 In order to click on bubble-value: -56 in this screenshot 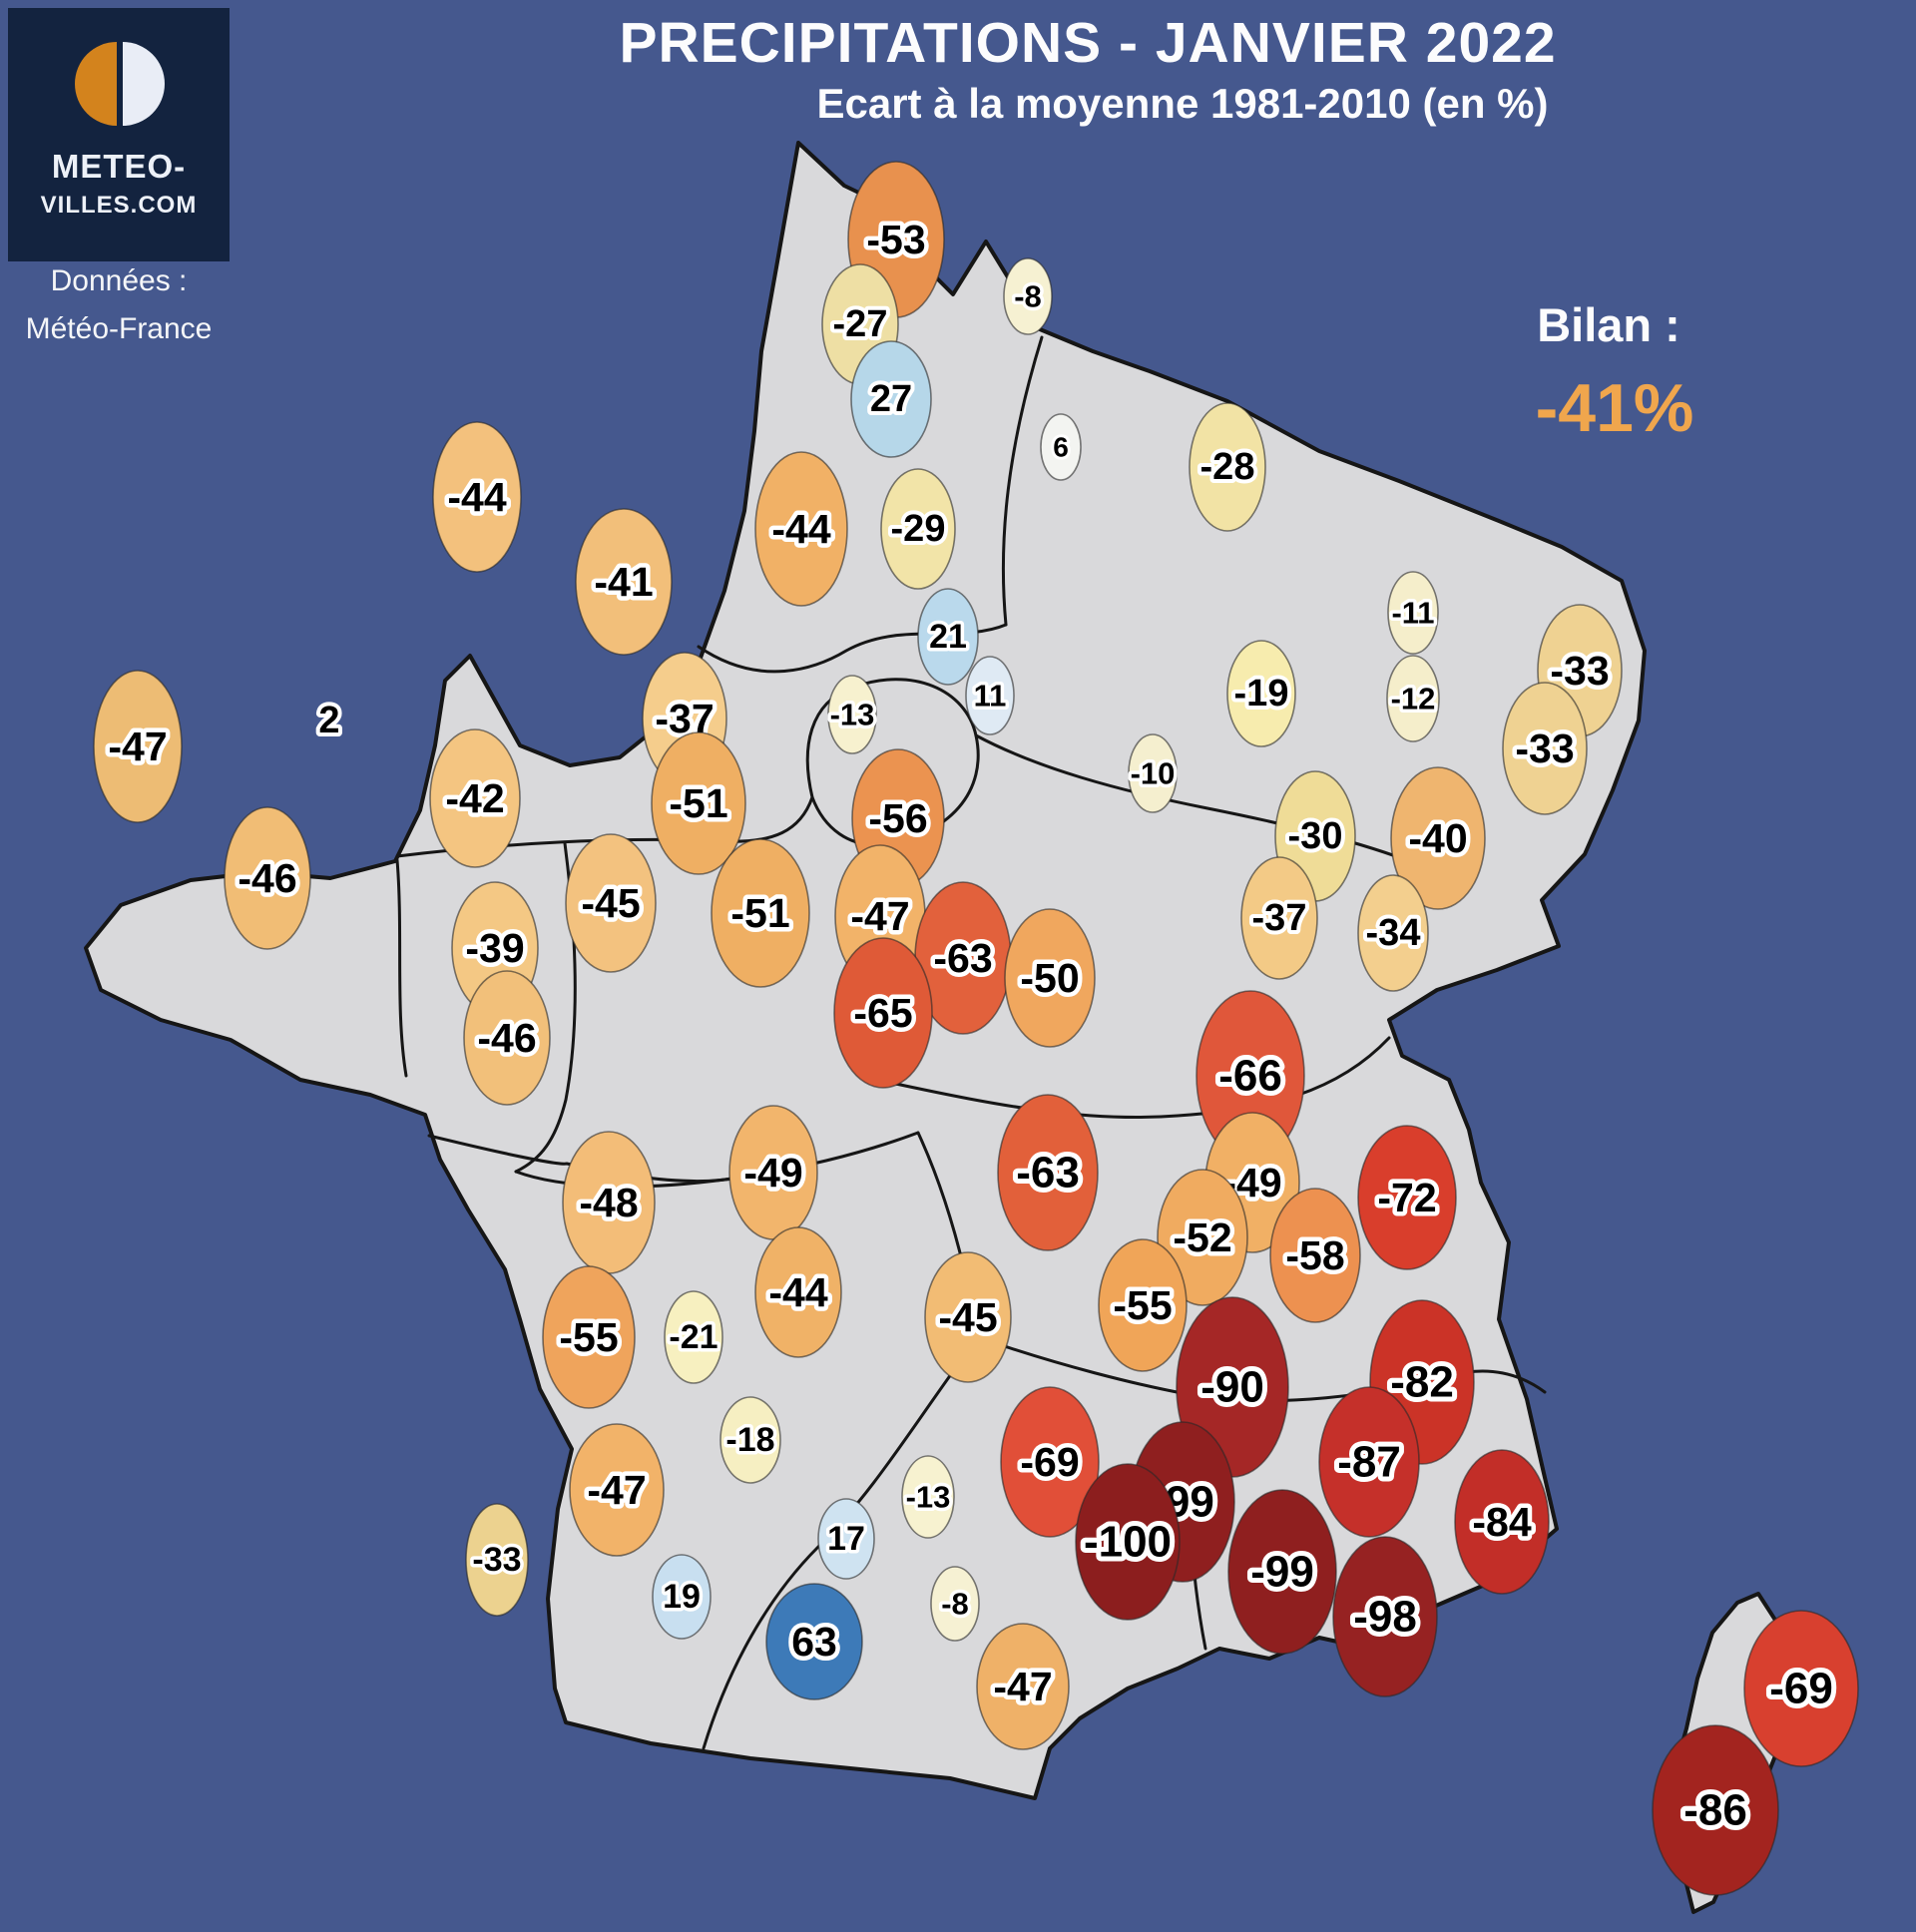, I will do `click(897, 818)`.